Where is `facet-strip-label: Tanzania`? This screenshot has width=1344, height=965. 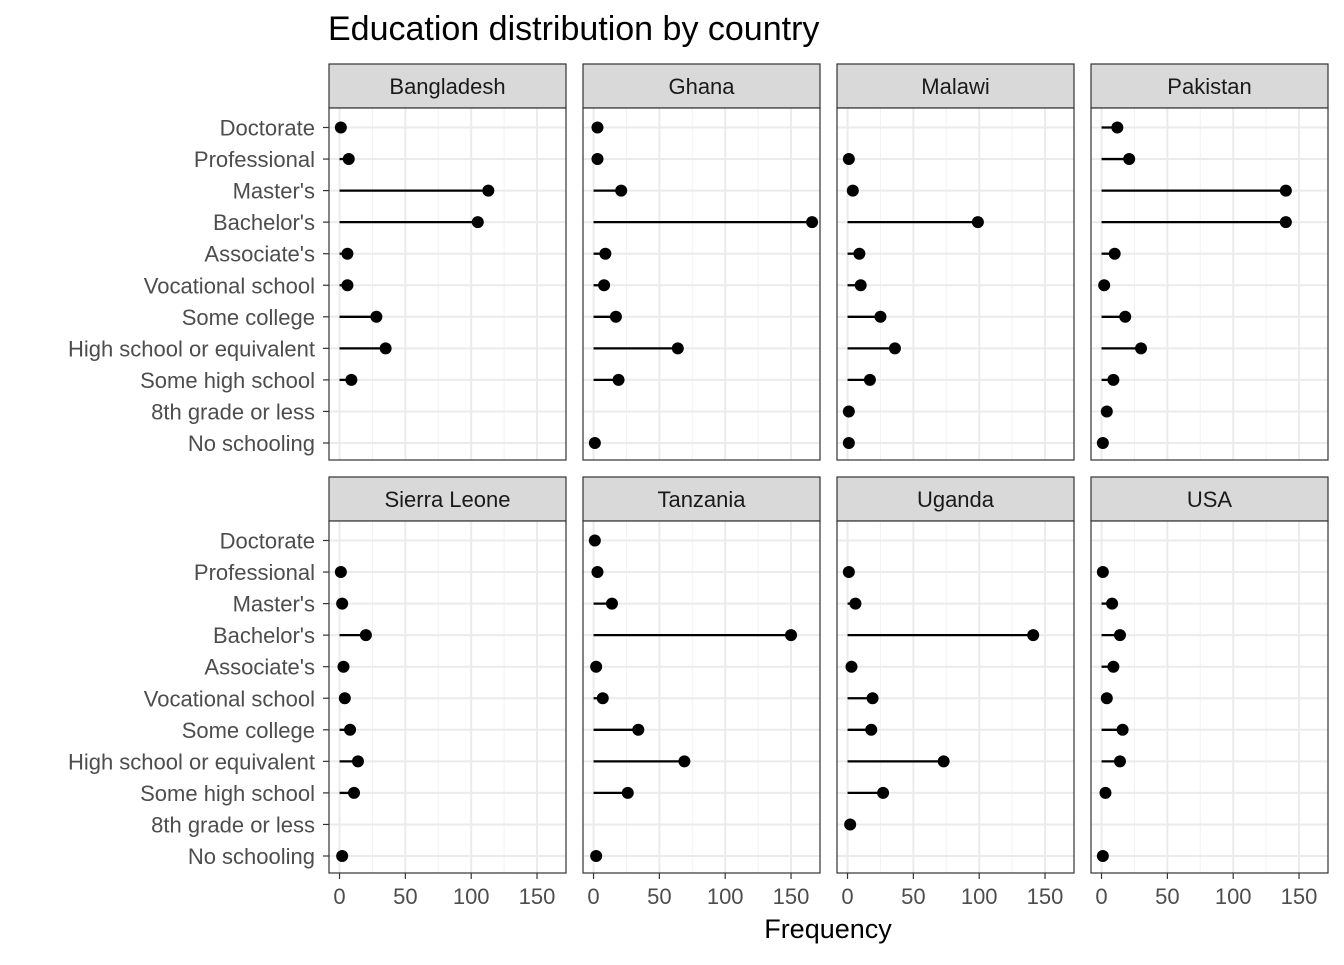 facet-strip-label: Tanzania is located at coordinates (701, 499).